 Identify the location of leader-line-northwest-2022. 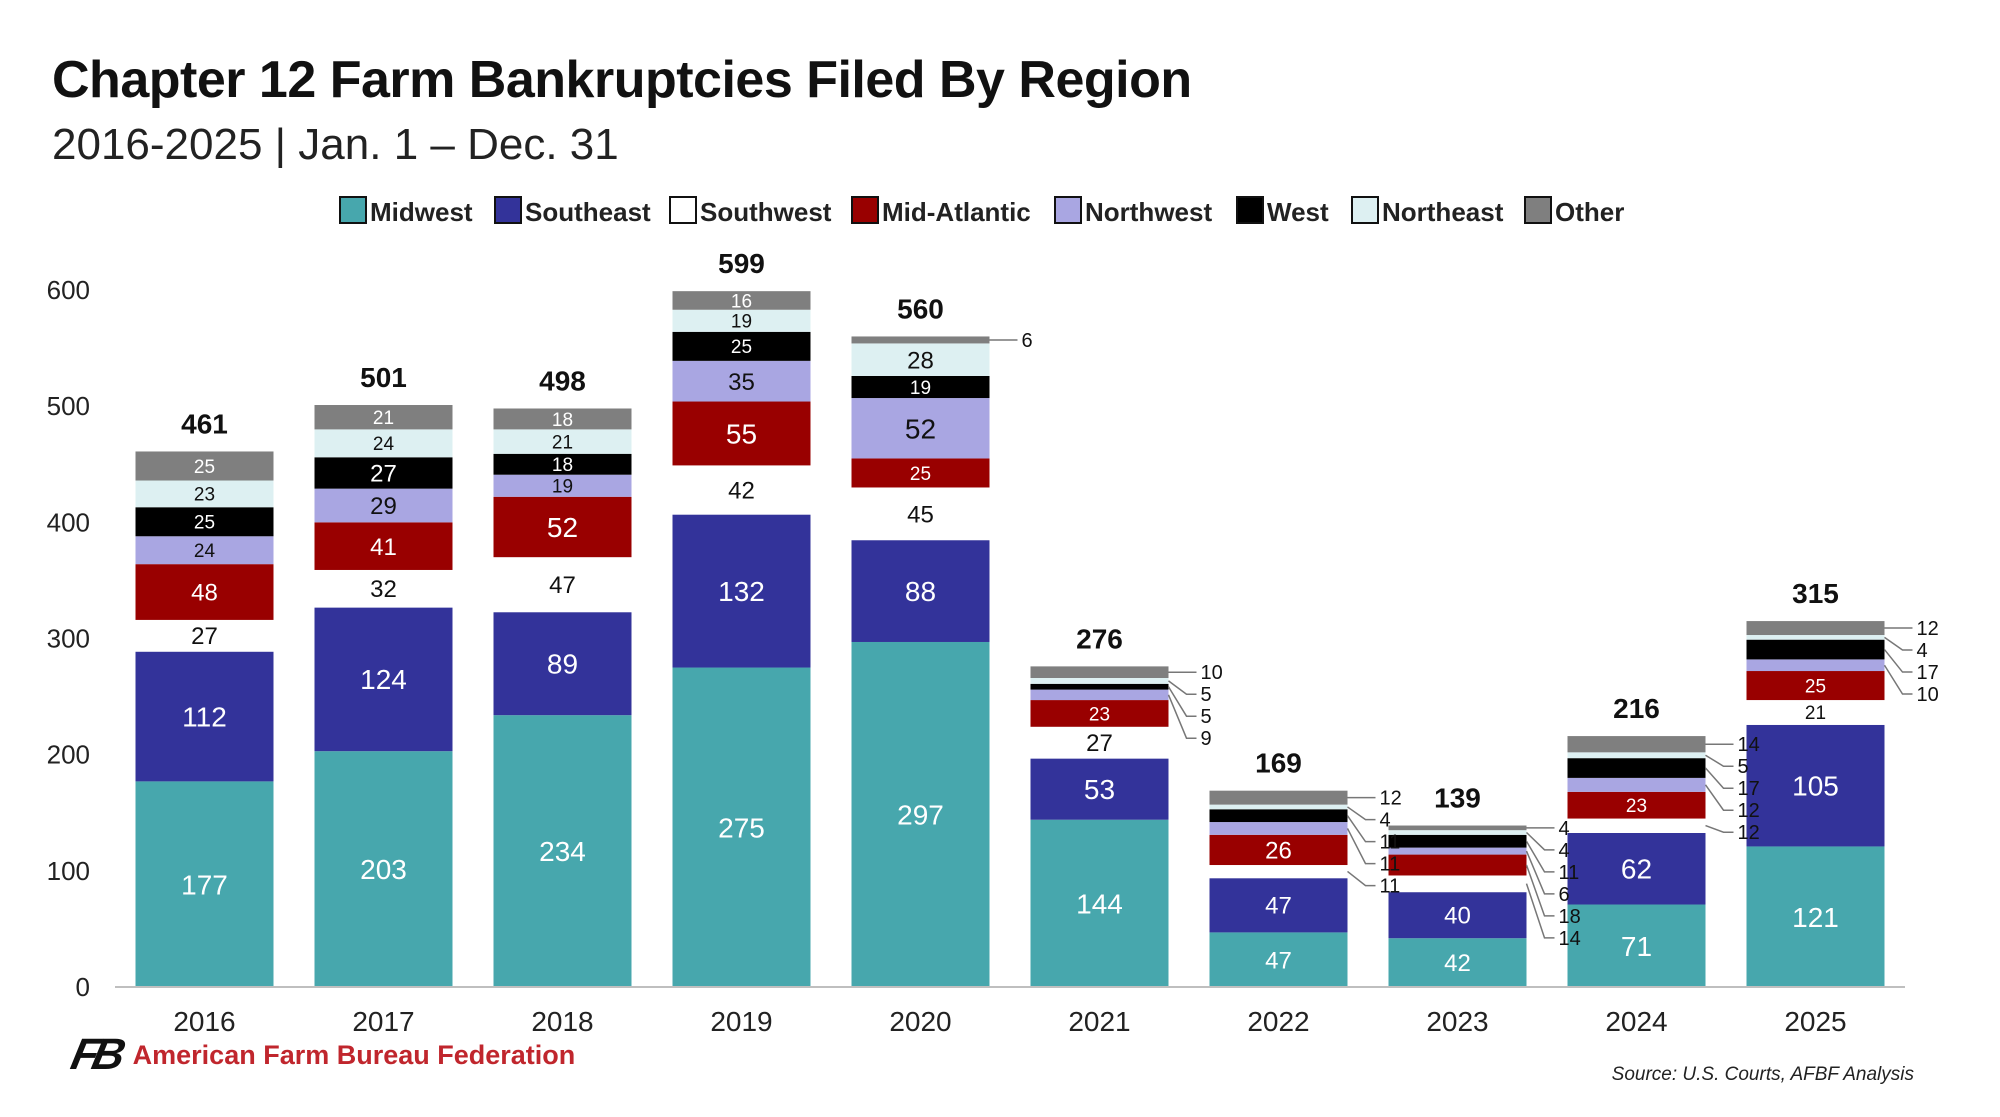
(1361, 846).